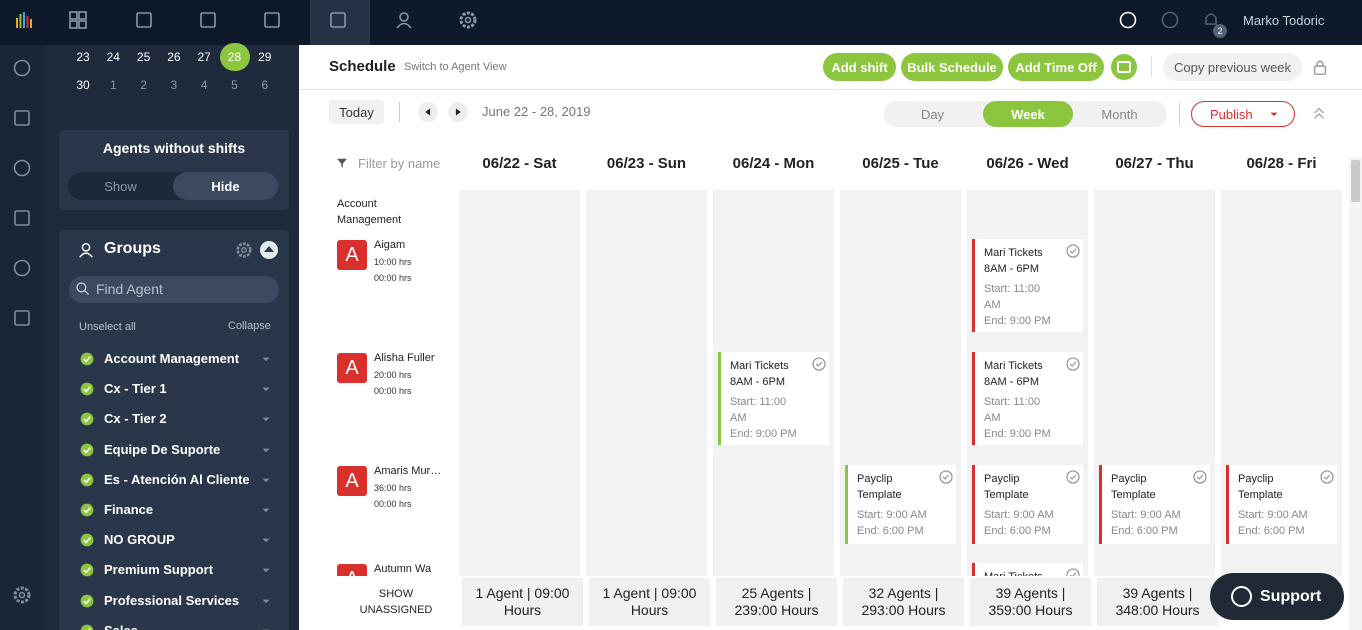  Describe the element at coordinates (1211, 19) in the screenshot. I see `notifications` at that location.